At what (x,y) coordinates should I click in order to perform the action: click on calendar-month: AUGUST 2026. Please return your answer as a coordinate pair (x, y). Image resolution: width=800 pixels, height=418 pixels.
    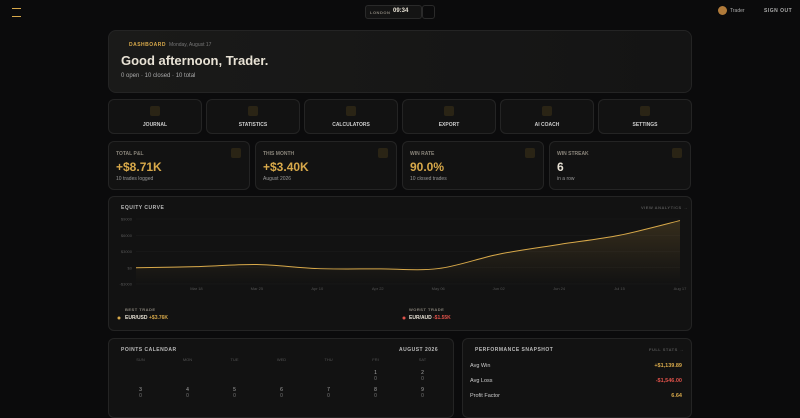
    Looking at the image, I should click on (419, 350).